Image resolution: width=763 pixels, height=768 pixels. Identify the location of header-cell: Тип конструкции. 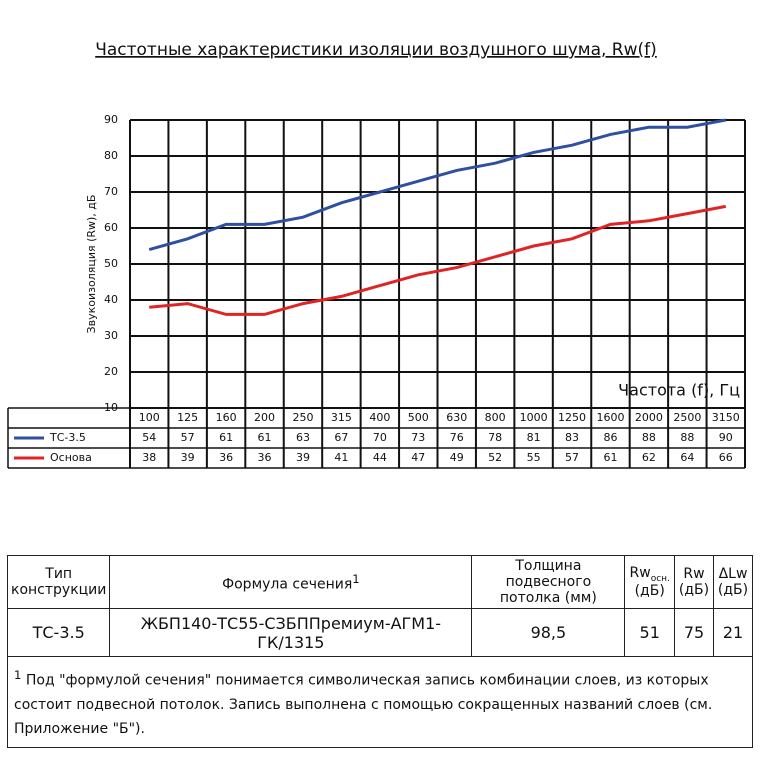
(58, 582).